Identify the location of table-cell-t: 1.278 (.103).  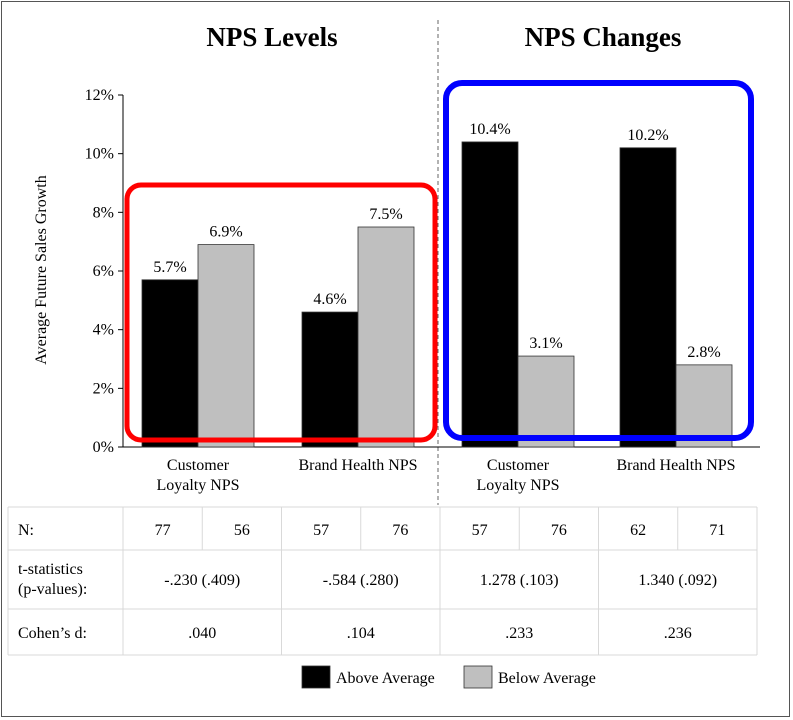
(519, 580).